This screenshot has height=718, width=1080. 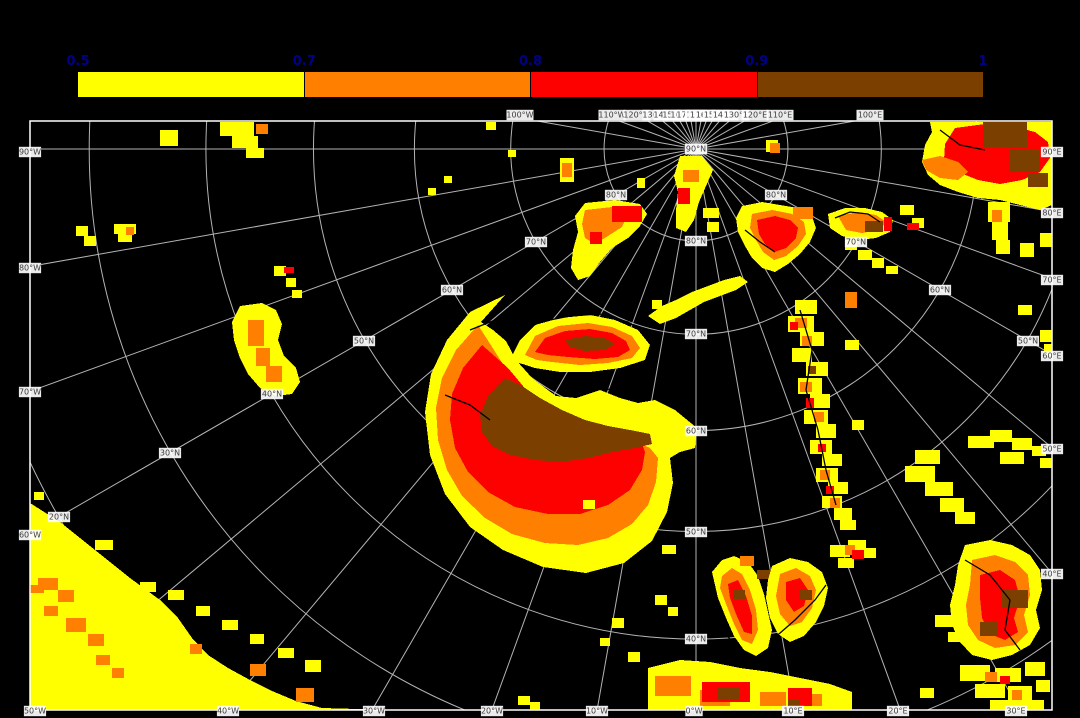 I want to click on longitude-label: 60°W, so click(x=29, y=535).